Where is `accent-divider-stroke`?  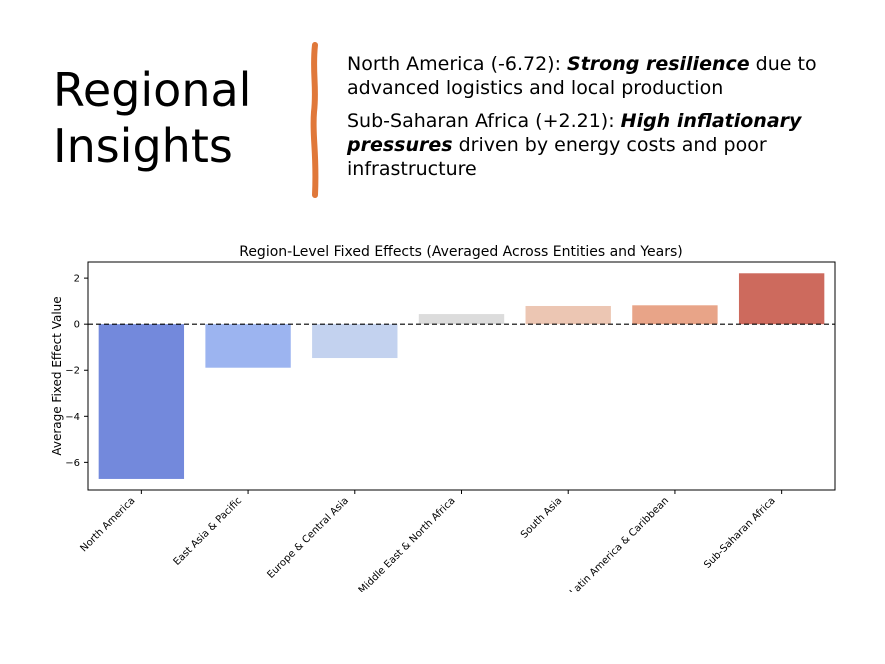
accent-divider-stroke is located at coordinates (314, 120).